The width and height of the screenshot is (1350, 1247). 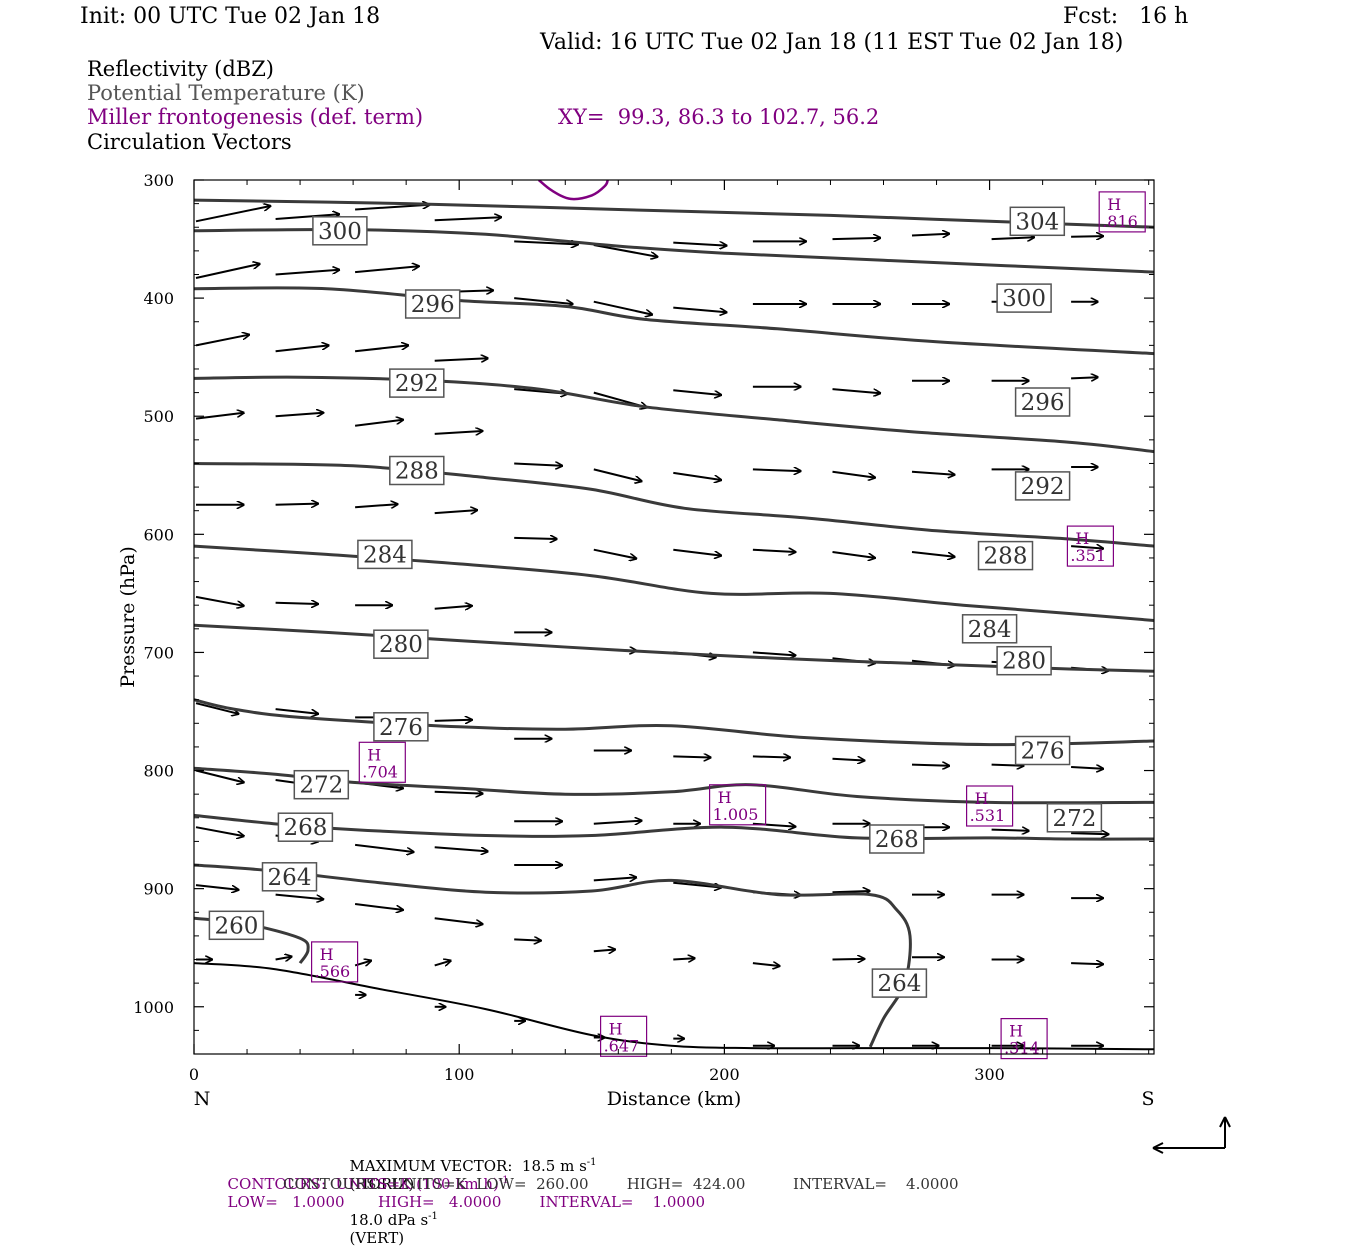 I want to click on y-tick-label: 1000, so click(x=153, y=1007).